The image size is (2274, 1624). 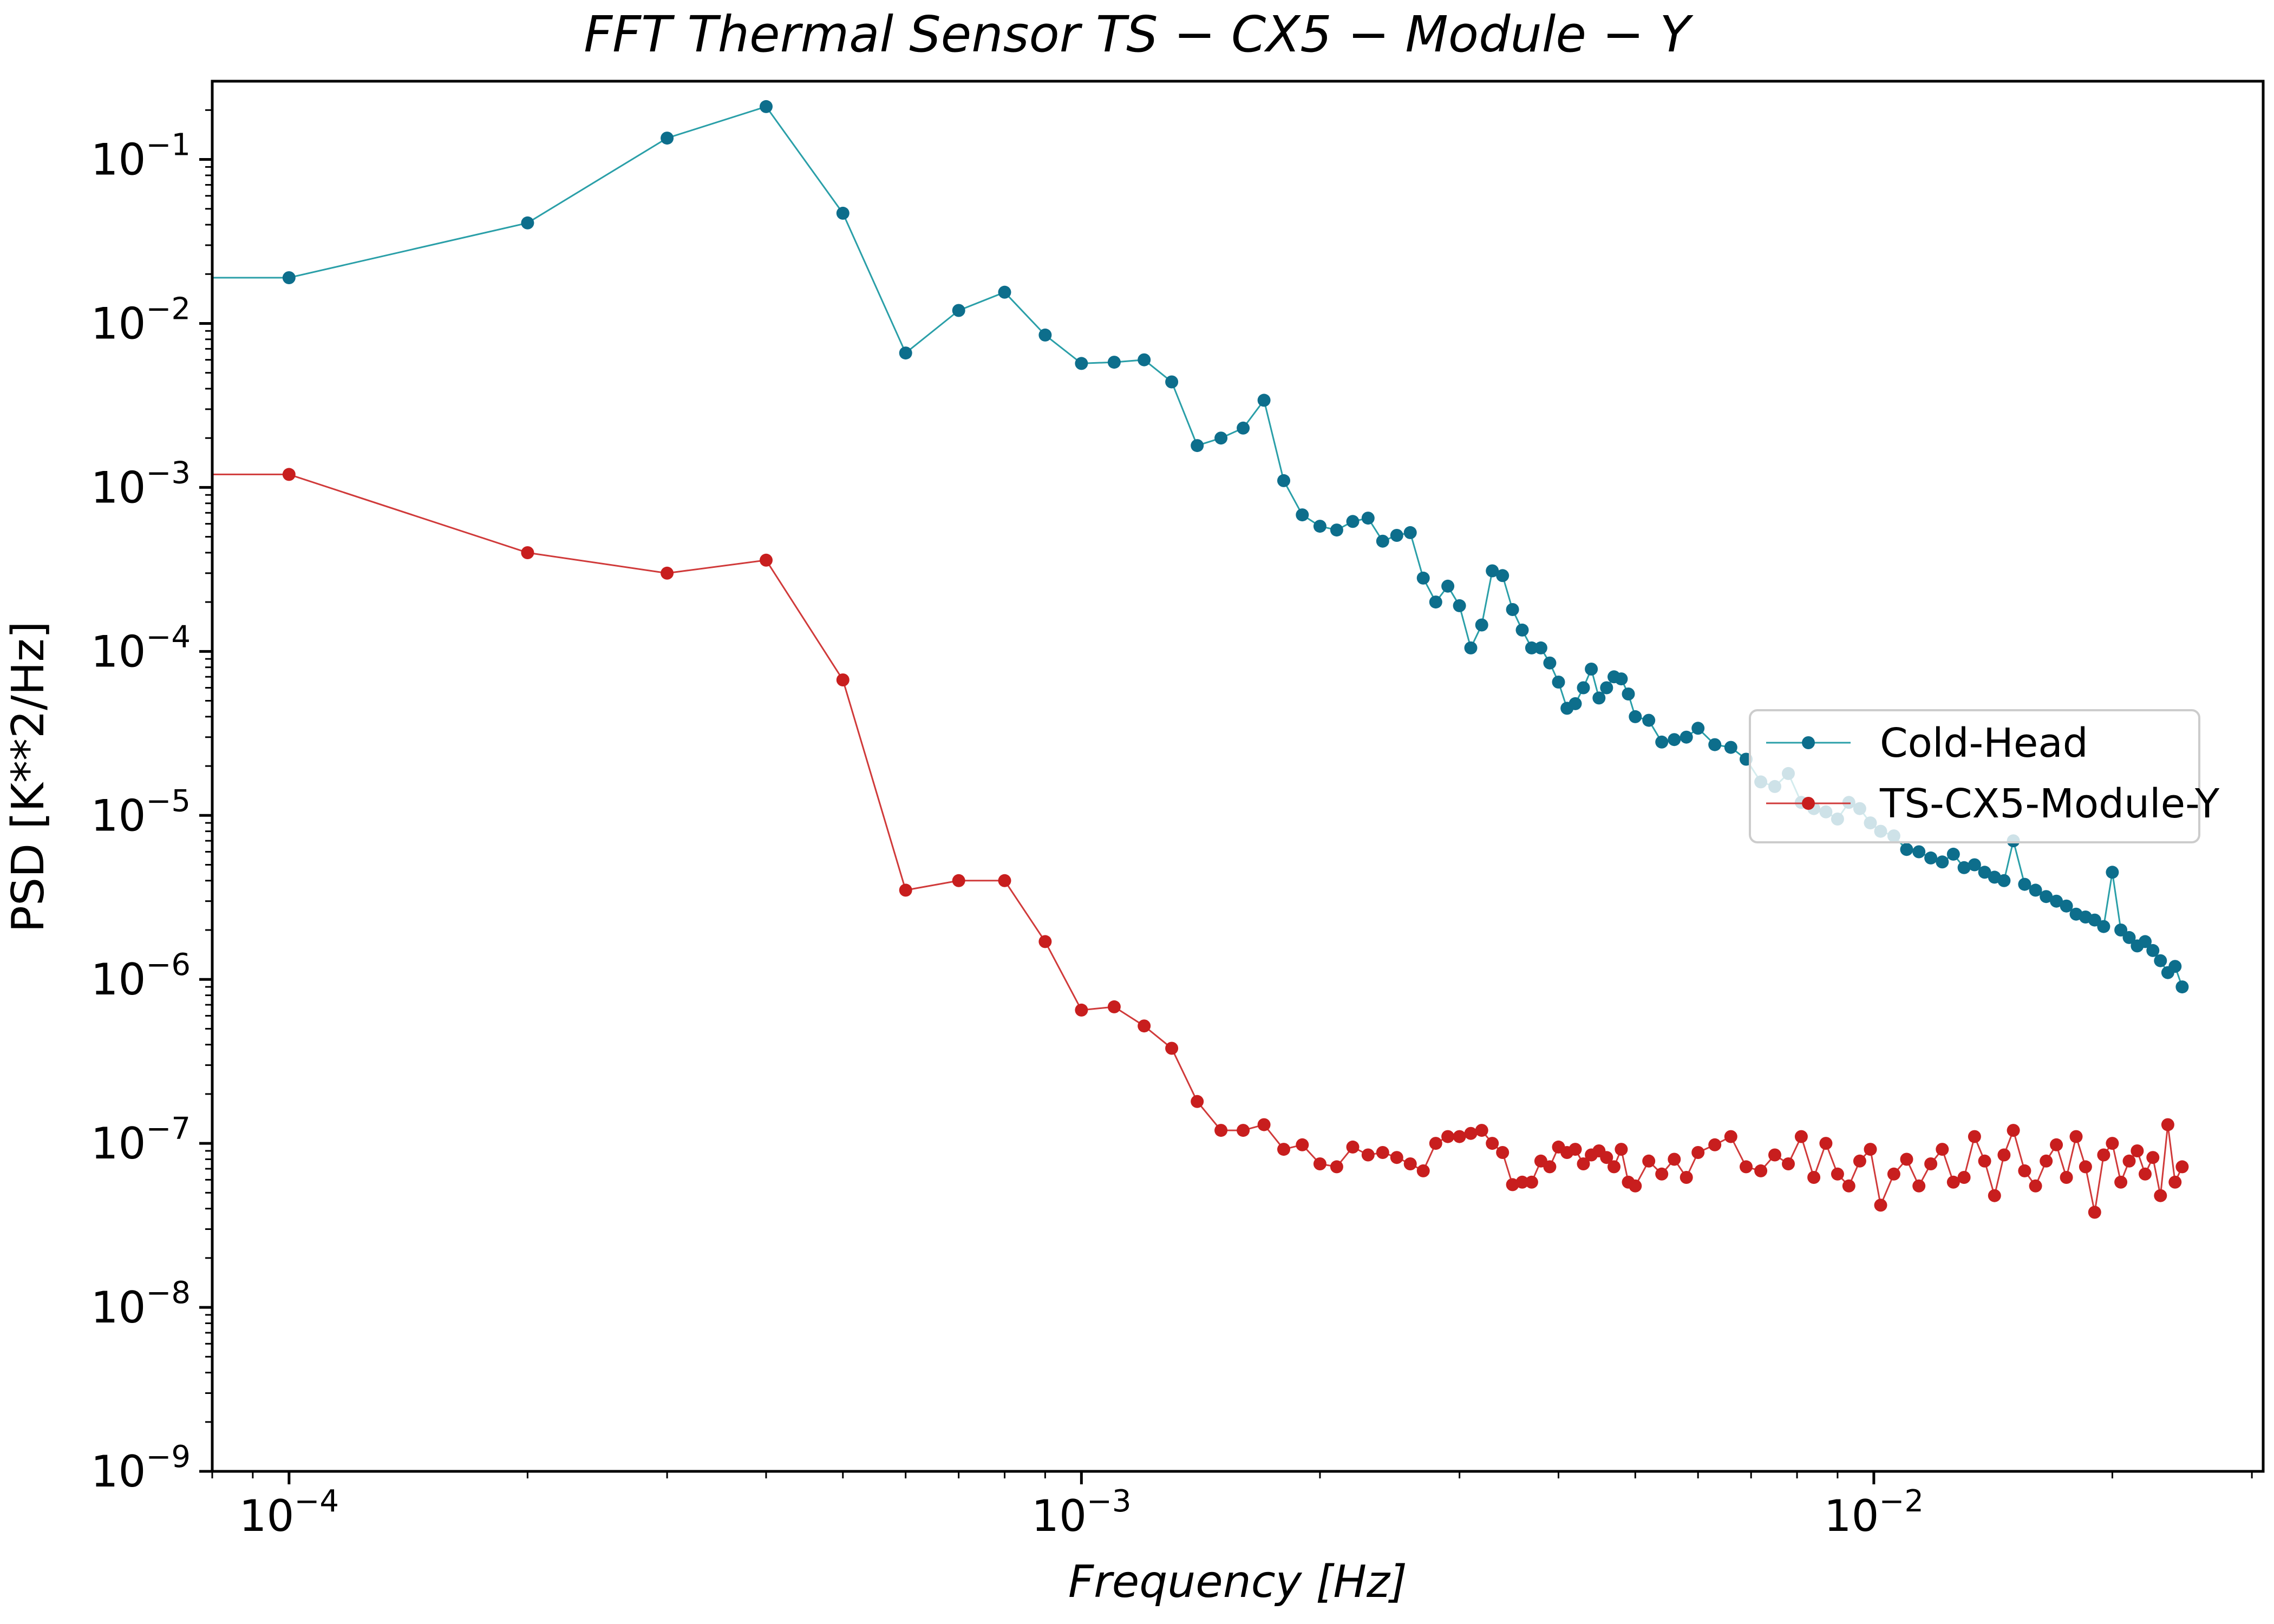 What do you see at coordinates (1238, 1582) in the screenshot?
I see `x-axis-label: Frequency [Hz]` at bounding box center [1238, 1582].